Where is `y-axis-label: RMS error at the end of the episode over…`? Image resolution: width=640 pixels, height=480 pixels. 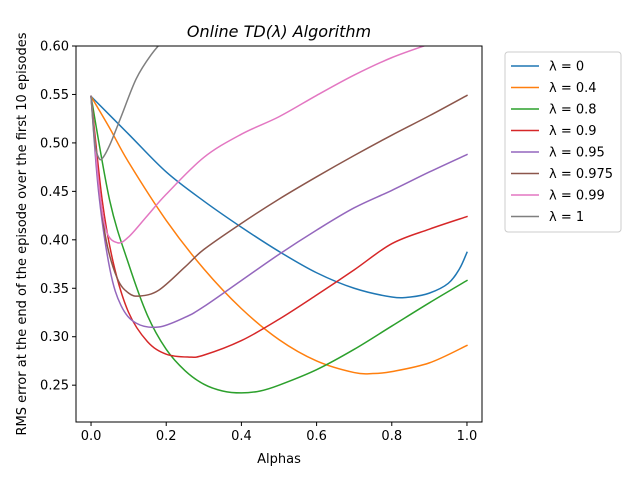 y-axis-label: RMS error at the end of the episode over… is located at coordinates (22, 233).